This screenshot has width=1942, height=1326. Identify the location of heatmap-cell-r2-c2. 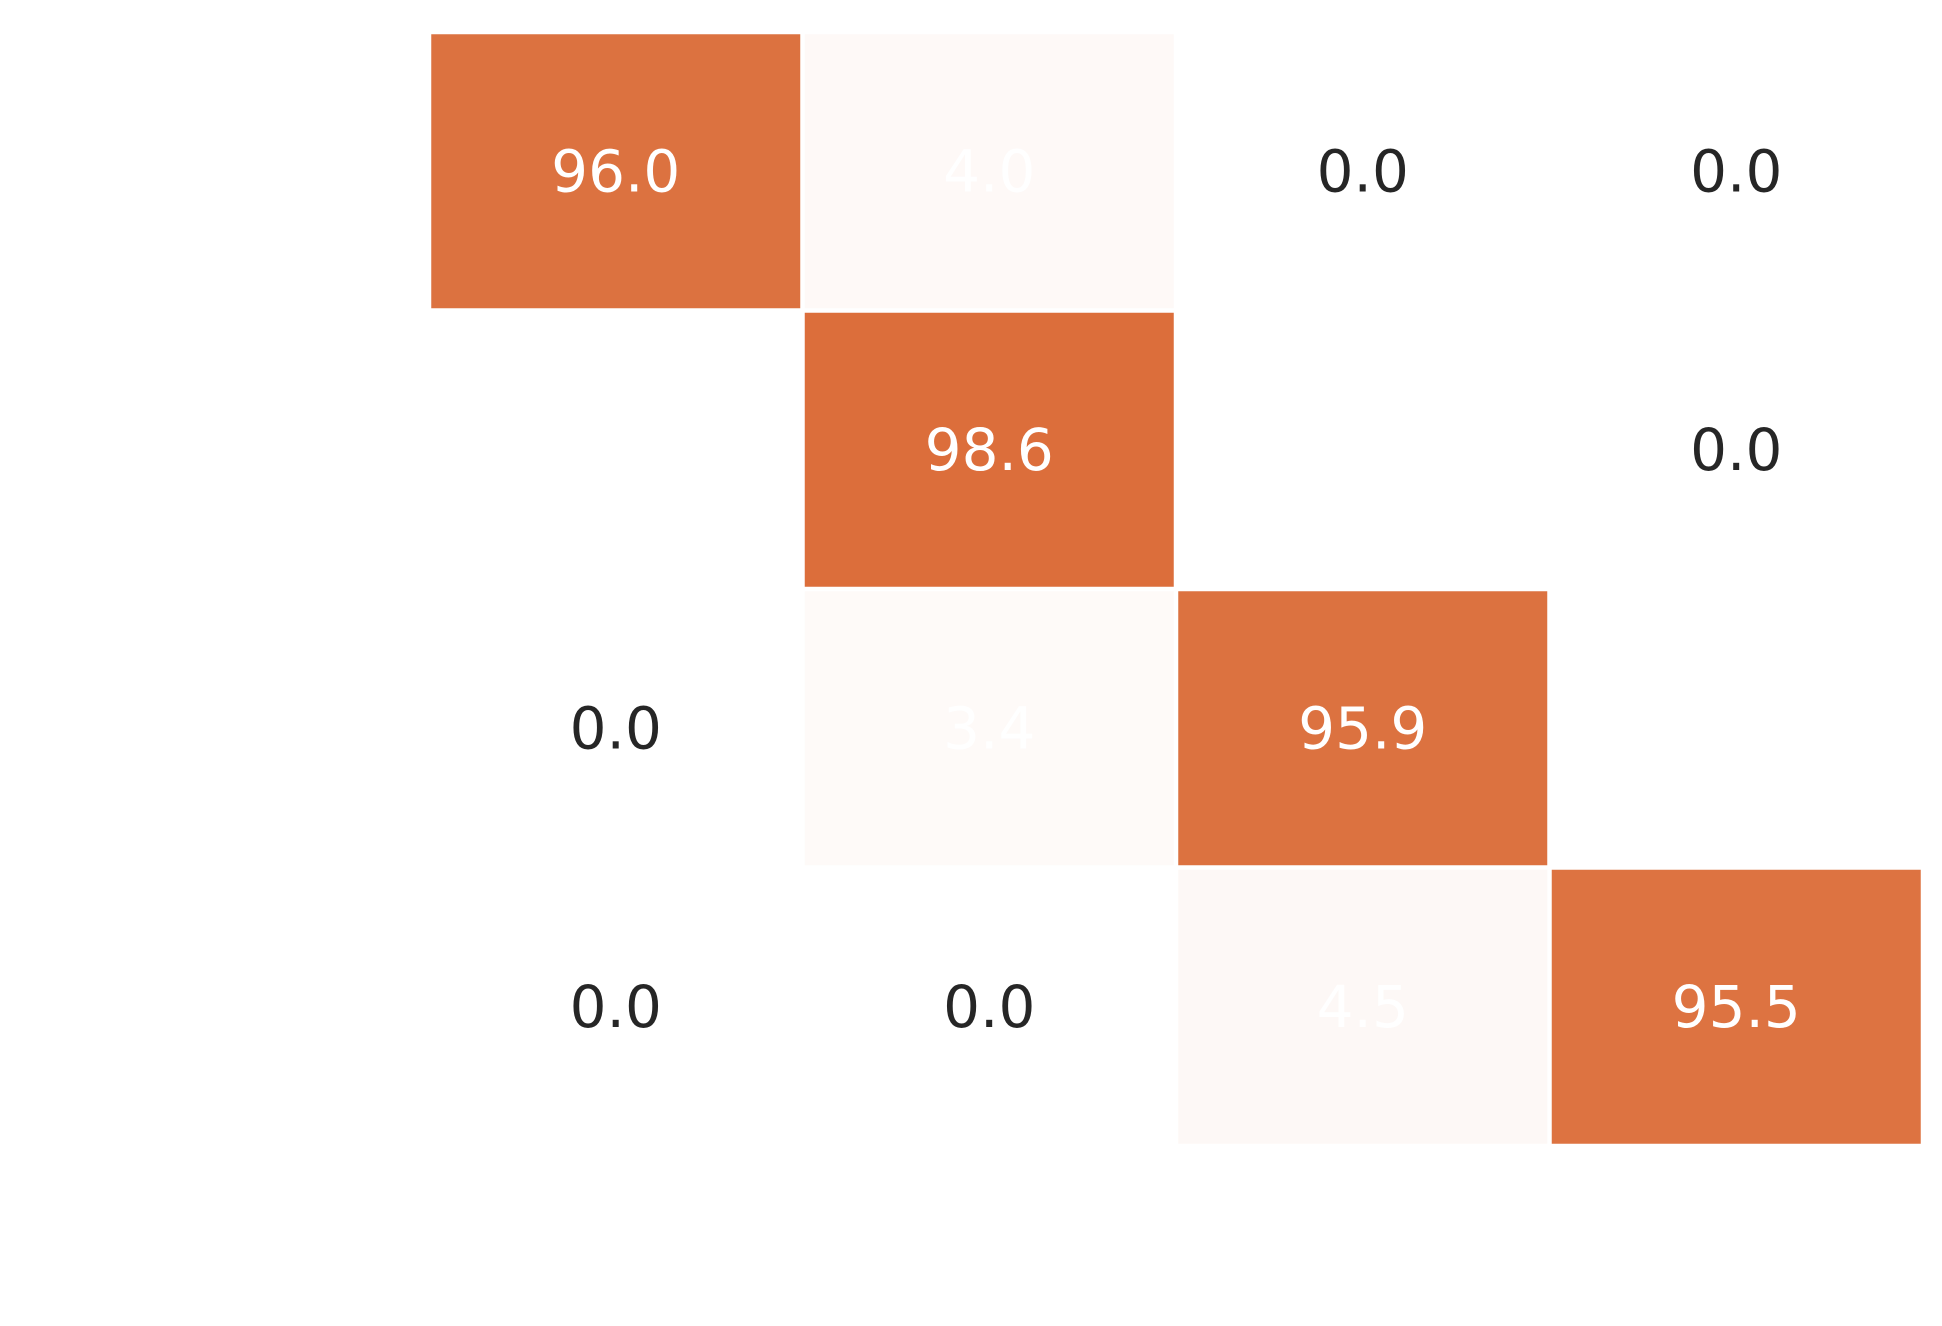
(1363, 728).